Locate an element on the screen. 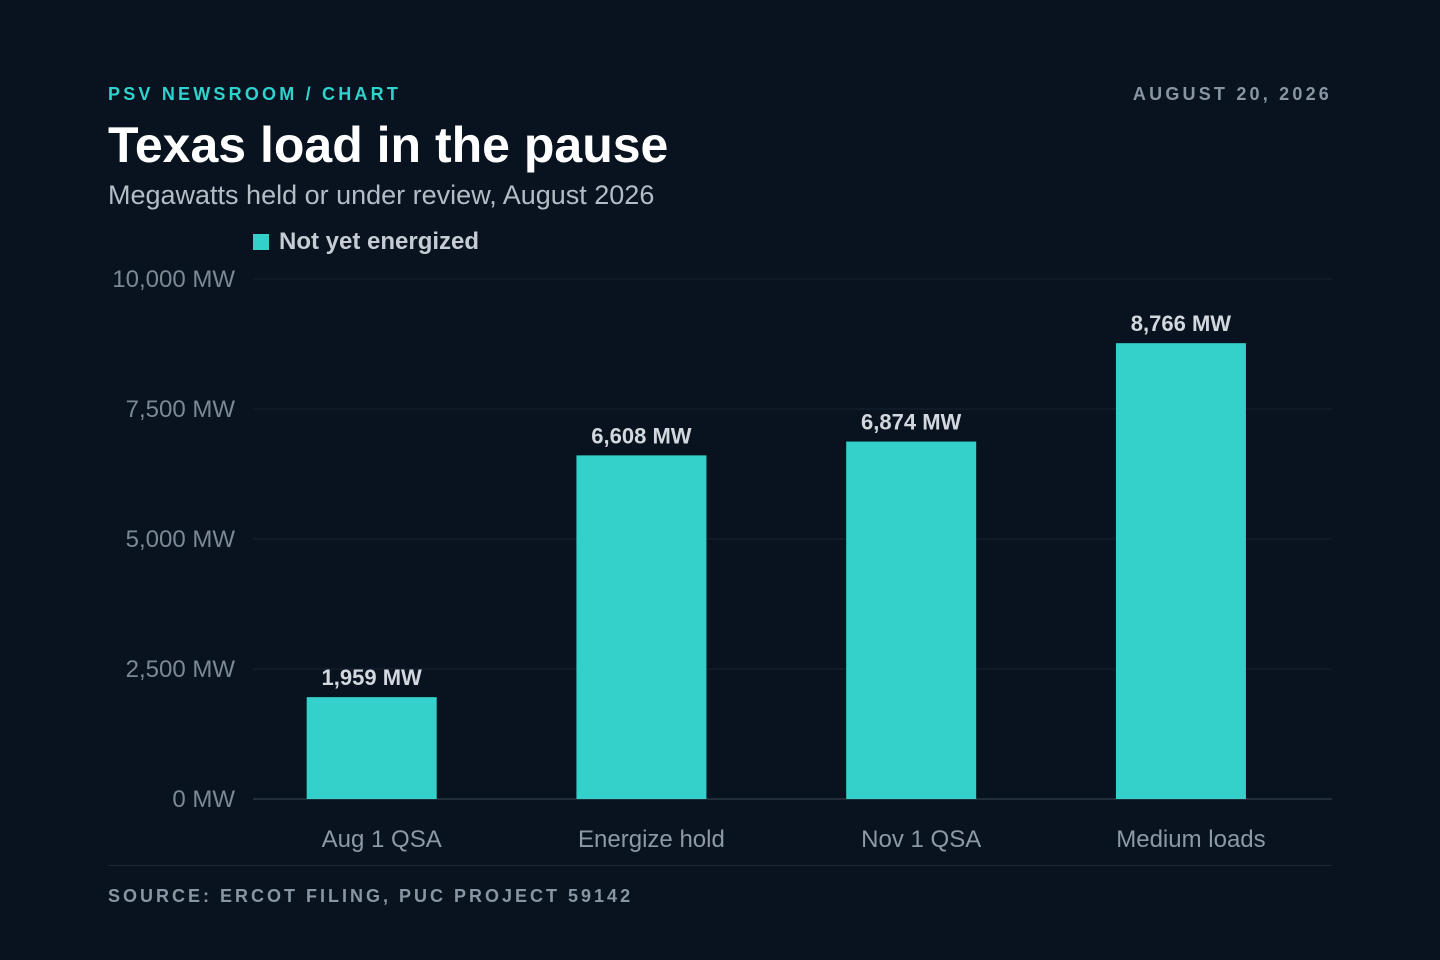 The width and height of the screenshot is (1440, 960). y-tick-label: 0 MW is located at coordinates (203, 799).